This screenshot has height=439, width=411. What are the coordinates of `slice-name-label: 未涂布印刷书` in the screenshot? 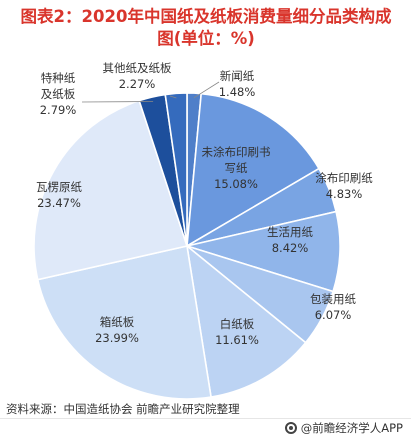 It's located at (236, 152).